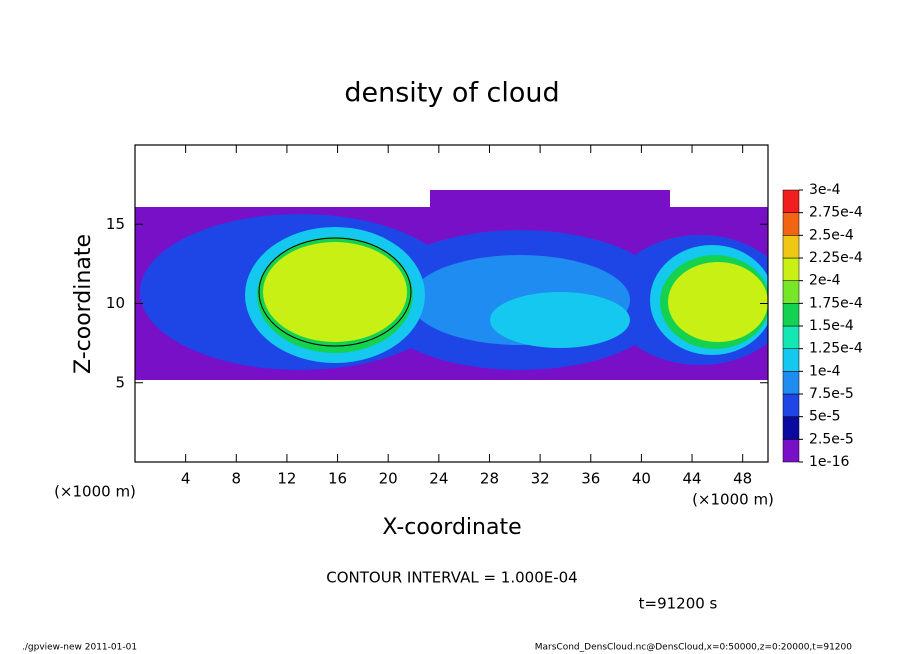 Image resolution: width=904 pixels, height=654 pixels. What do you see at coordinates (489, 479) in the screenshot?
I see `x-tick-label: 28` at bounding box center [489, 479].